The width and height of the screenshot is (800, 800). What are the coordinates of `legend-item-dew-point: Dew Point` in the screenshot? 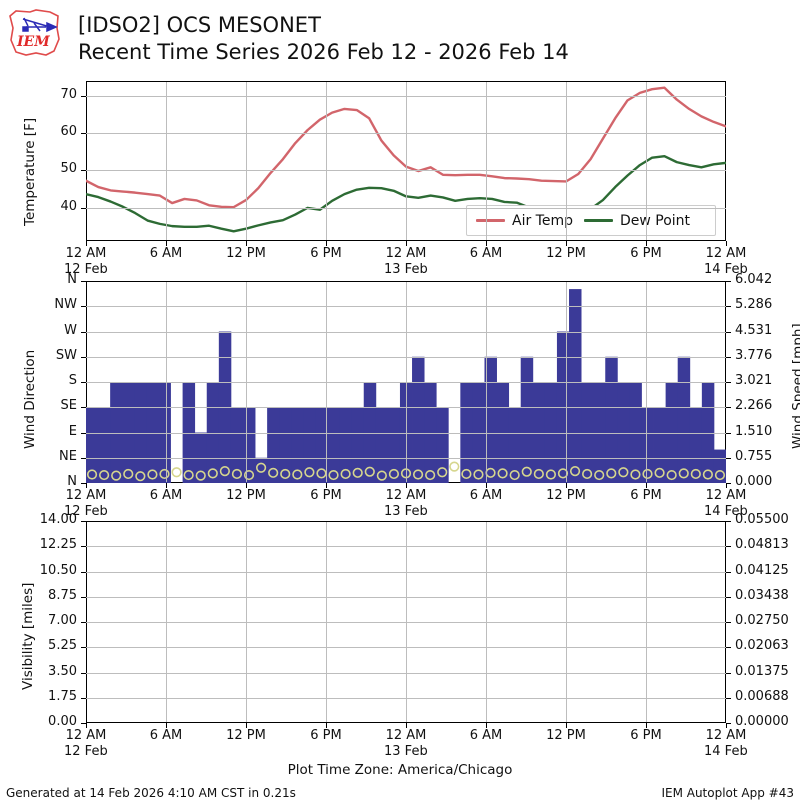 It's located at (636, 221).